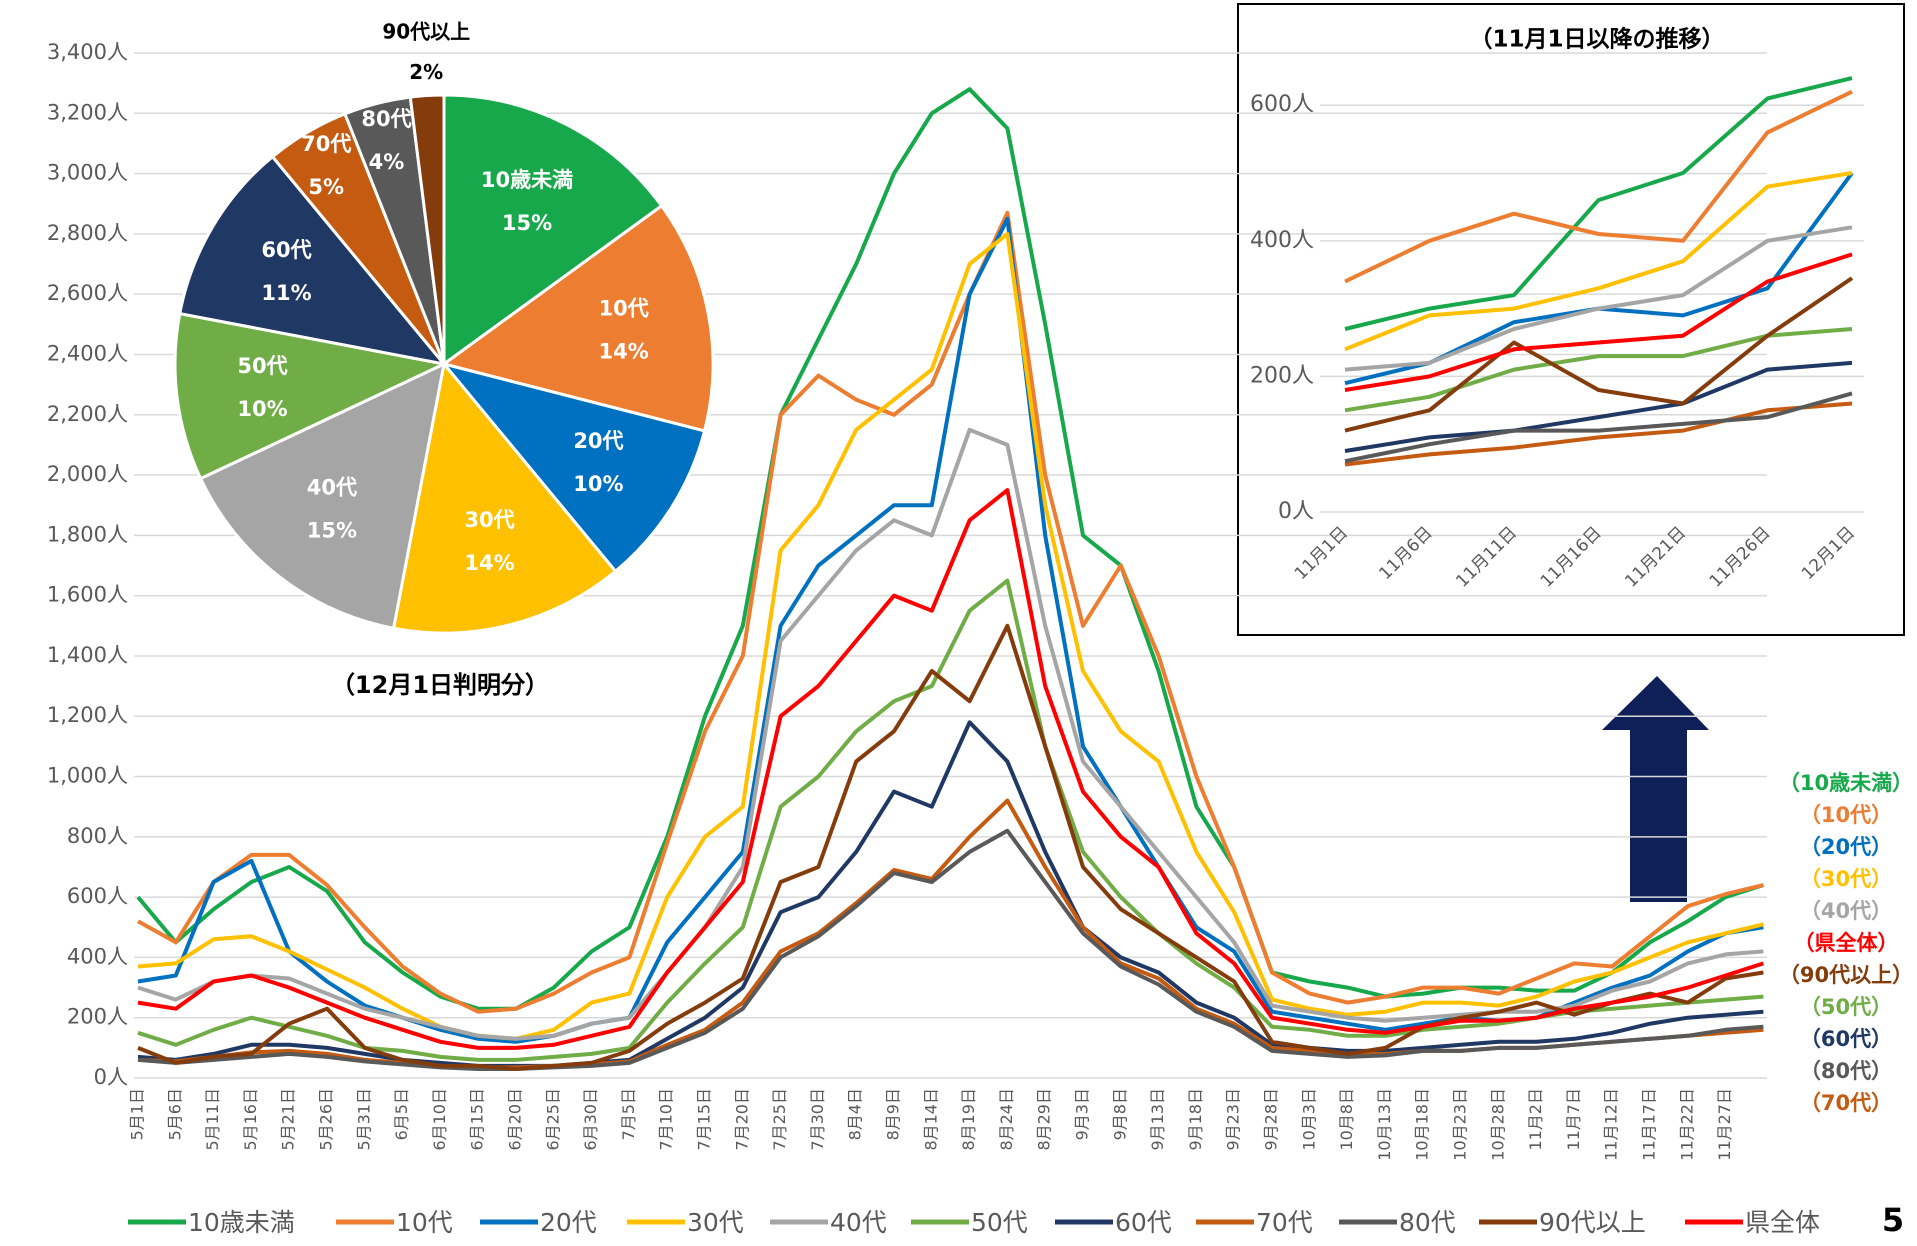 Image resolution: width=1917 pixels, height=1246 pixels. I want to click on y-tick-label: 2,000人, so click(87, 474).